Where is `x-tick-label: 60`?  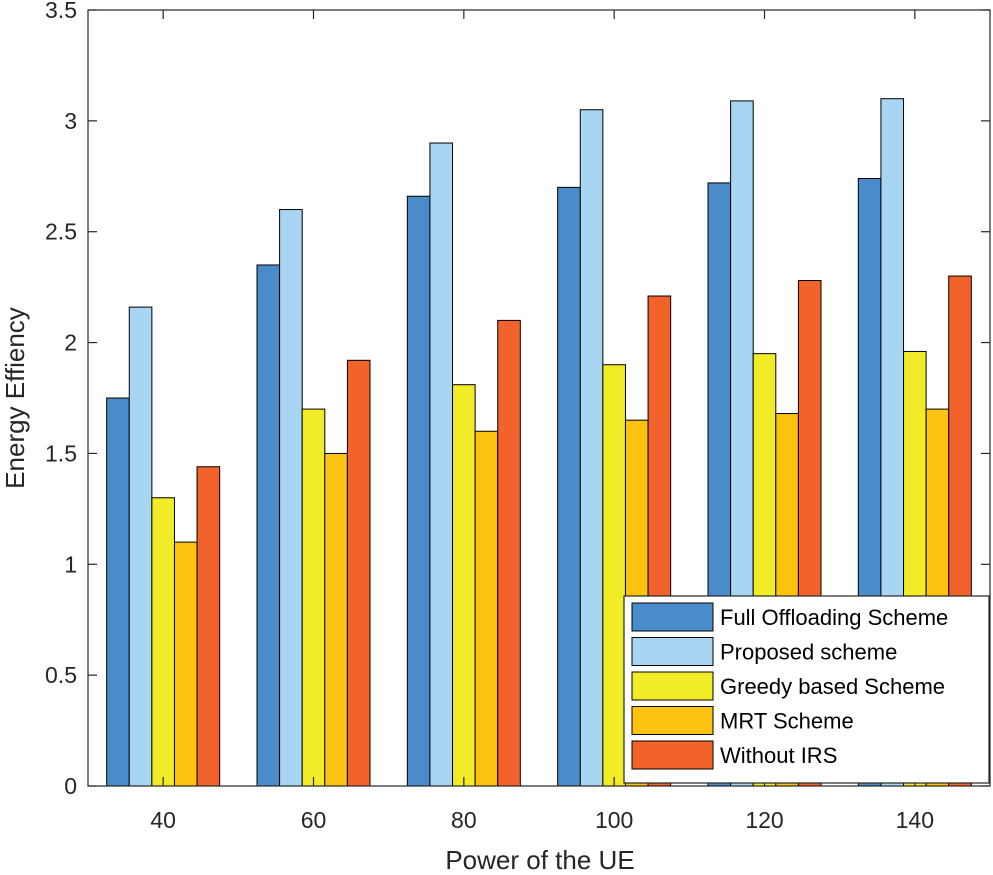
x-tick-label: 60 is located at coordinates (314, 820).